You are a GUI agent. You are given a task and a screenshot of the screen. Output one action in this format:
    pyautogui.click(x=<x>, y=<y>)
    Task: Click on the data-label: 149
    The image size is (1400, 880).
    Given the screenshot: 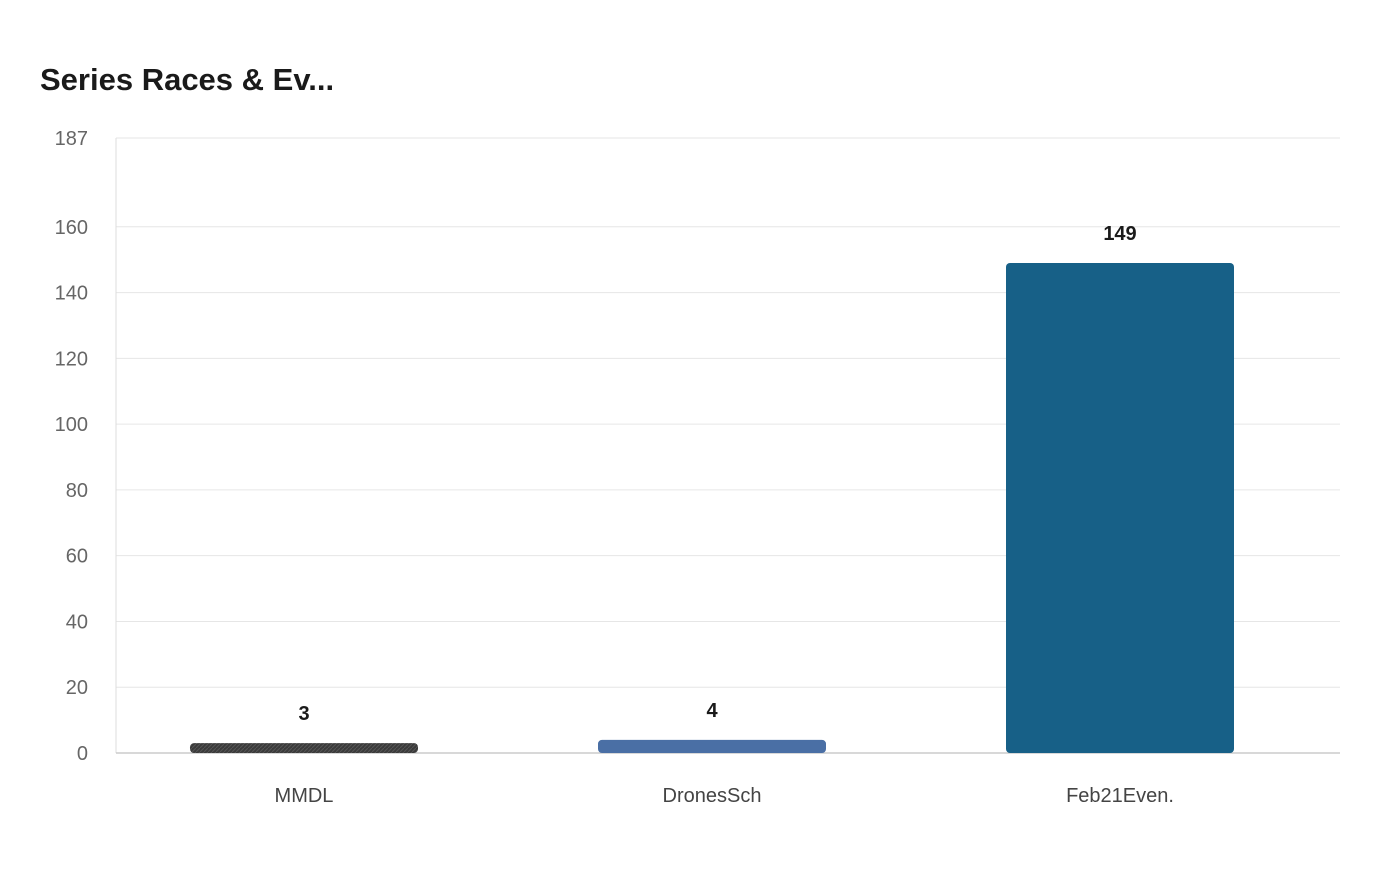 What is the action you would take?
    pyautogui.click(x=1119, y=234)
    